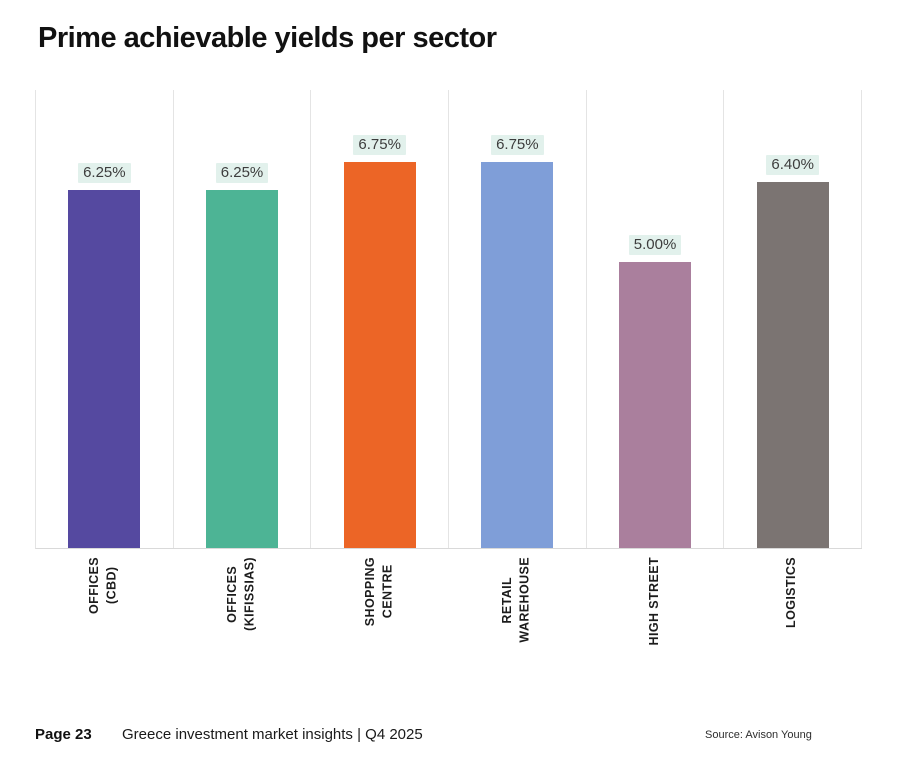 The height and width of the screenshot is (764, 917). Describe the element at coordinates (655, 405) in the screenshot. I see `bar-high-street` at that location.